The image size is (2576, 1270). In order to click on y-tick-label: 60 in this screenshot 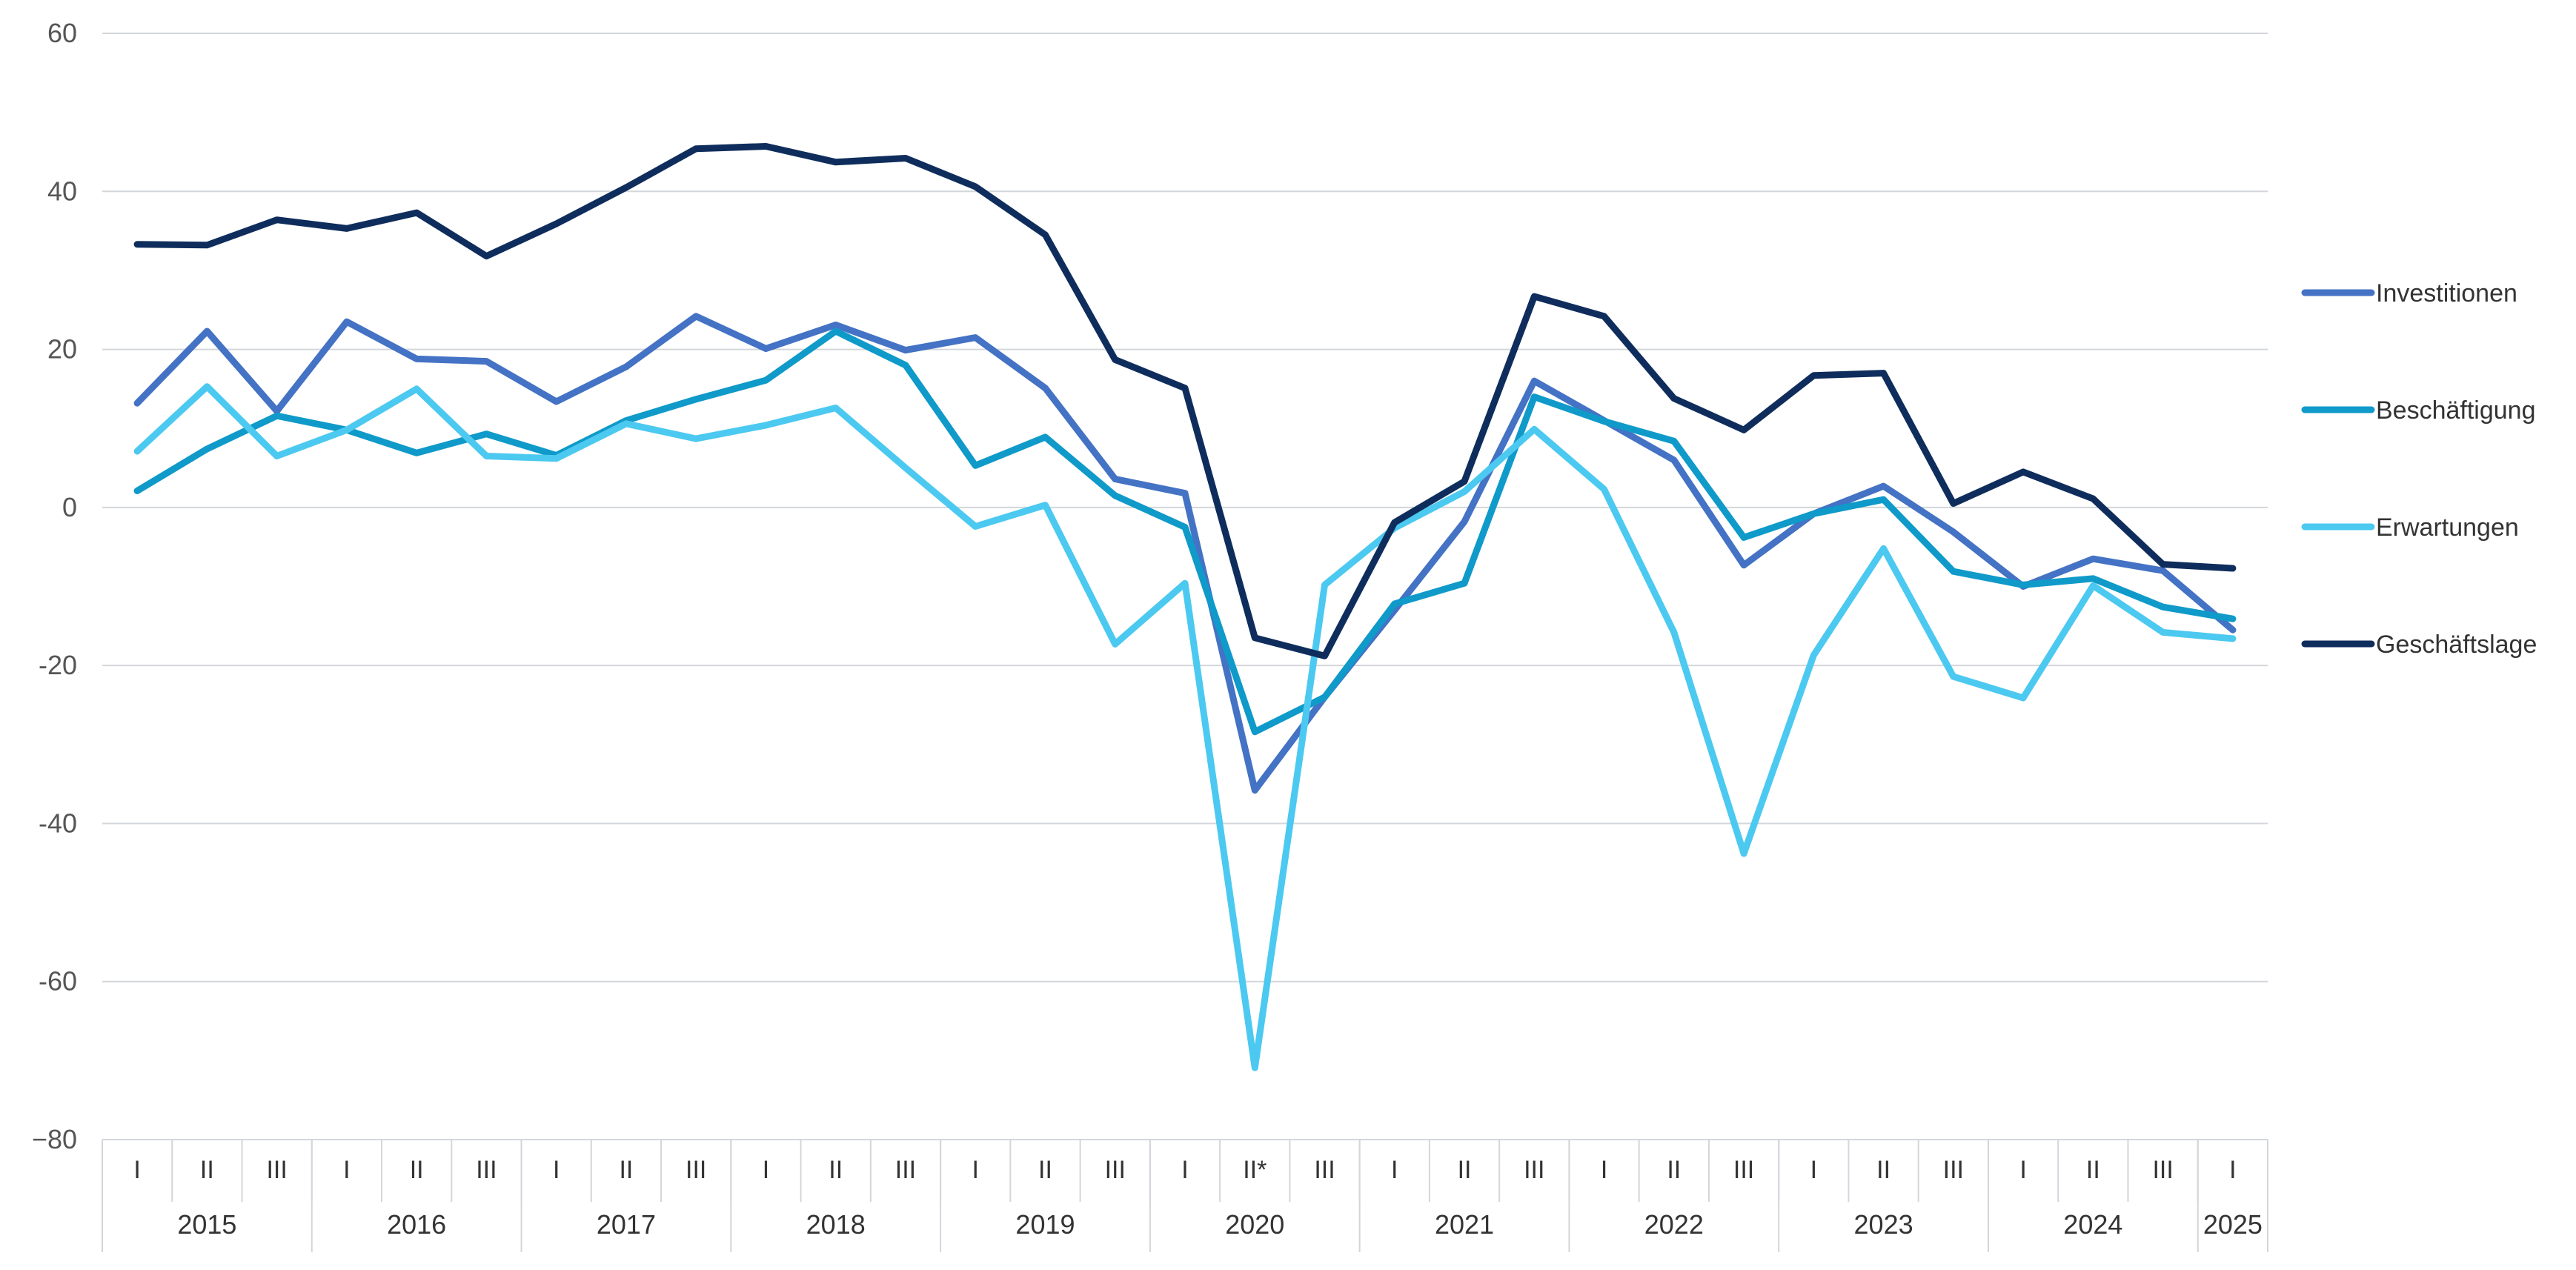, I will do `click(62, 33)`.